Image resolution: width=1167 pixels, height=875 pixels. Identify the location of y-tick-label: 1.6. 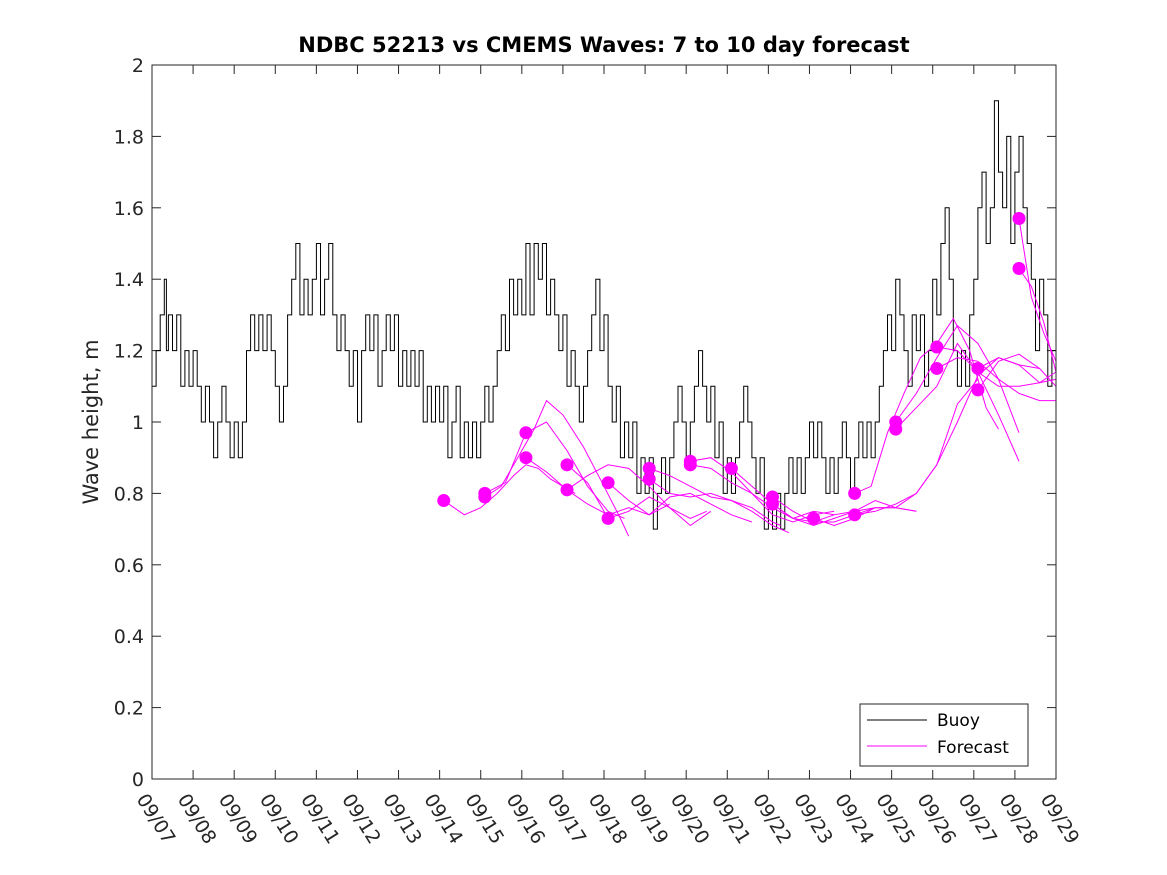
(129, 209).